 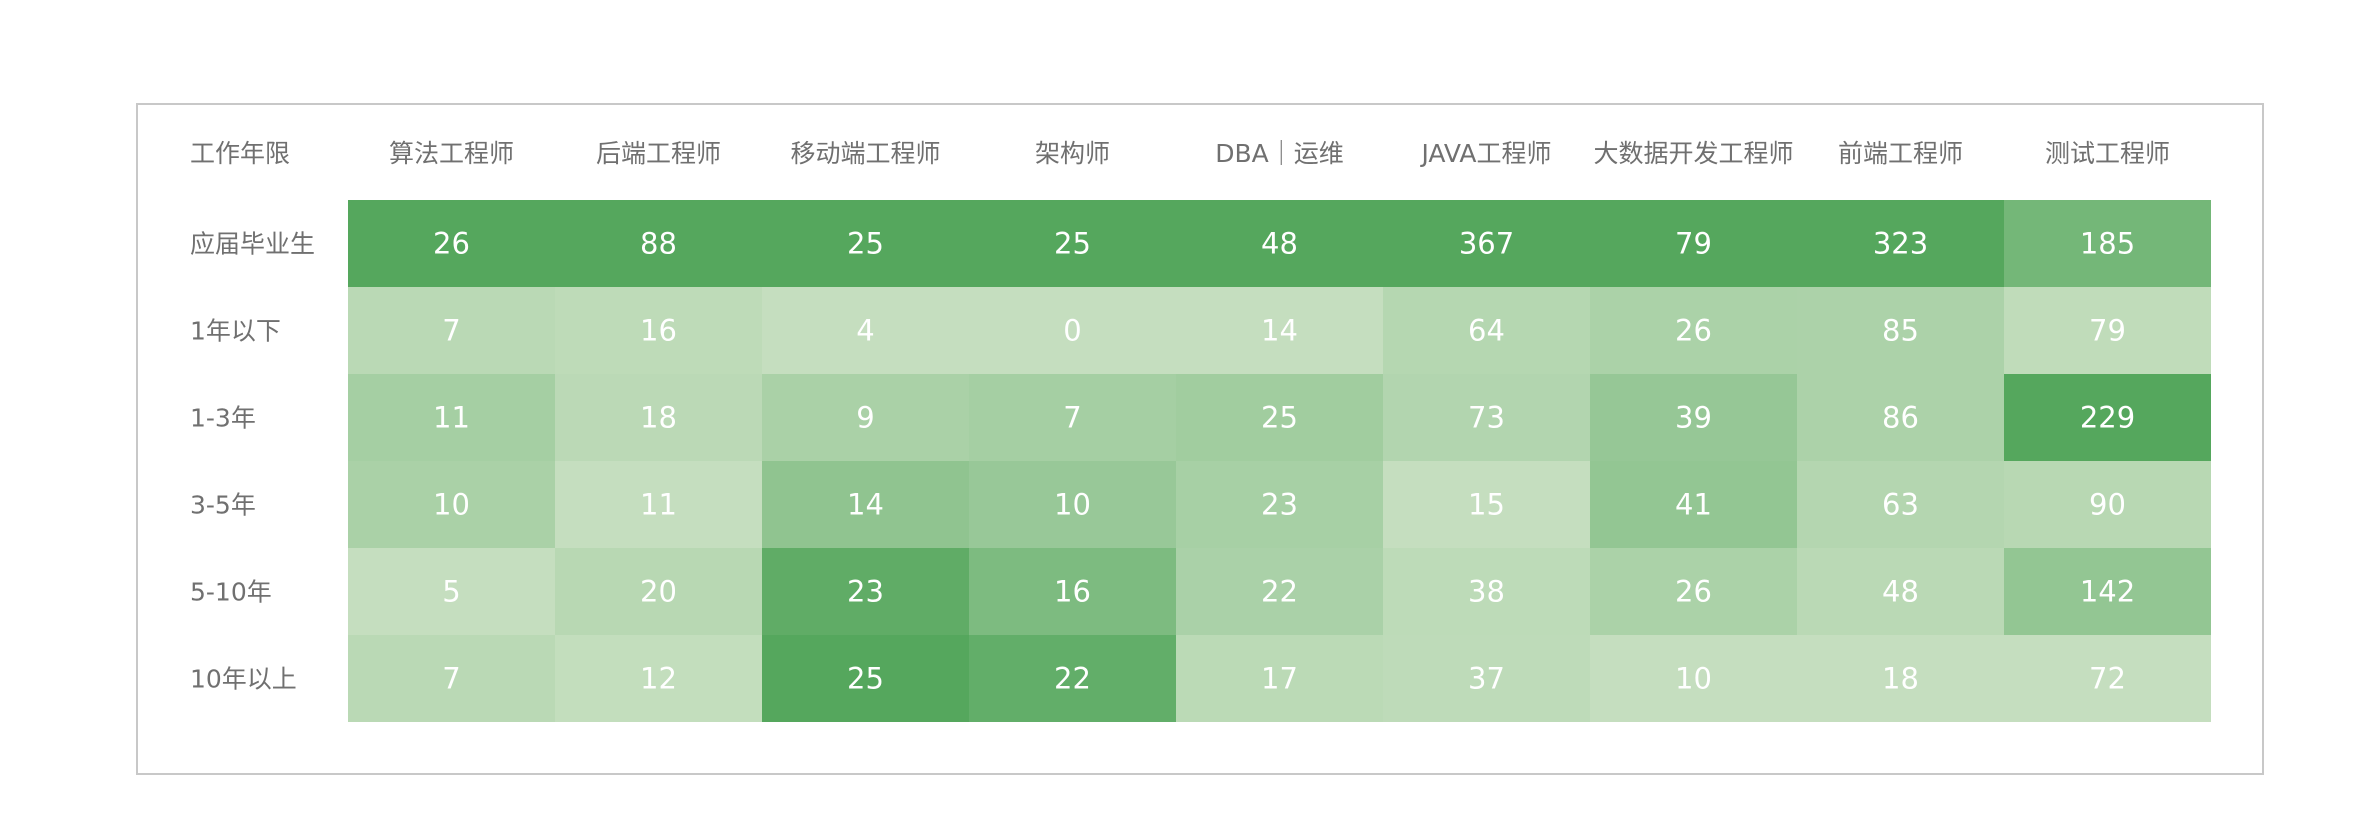 I want to click on cell-value: 22, so click(x=1072, y=679).